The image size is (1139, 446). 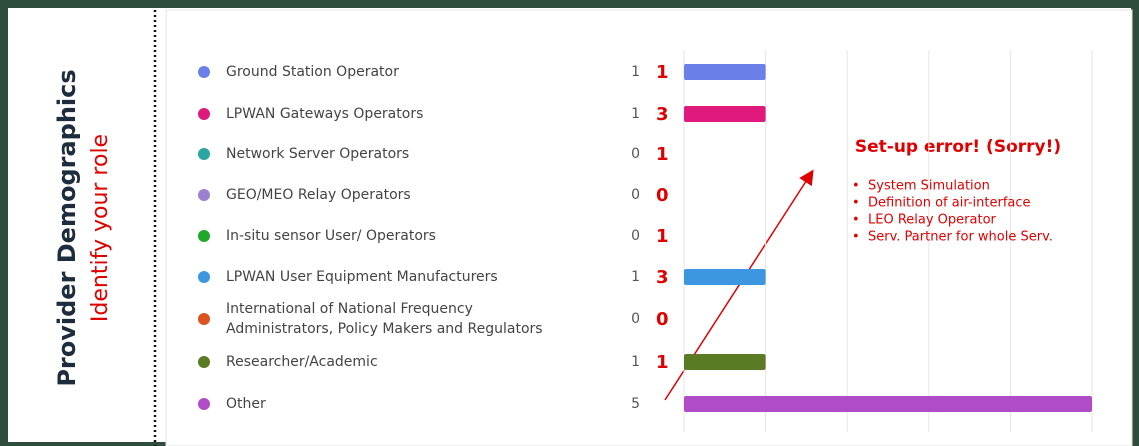 I want to click on category-label: LPWAN User Equipment Manufacturers, so click(x=362, y=277).